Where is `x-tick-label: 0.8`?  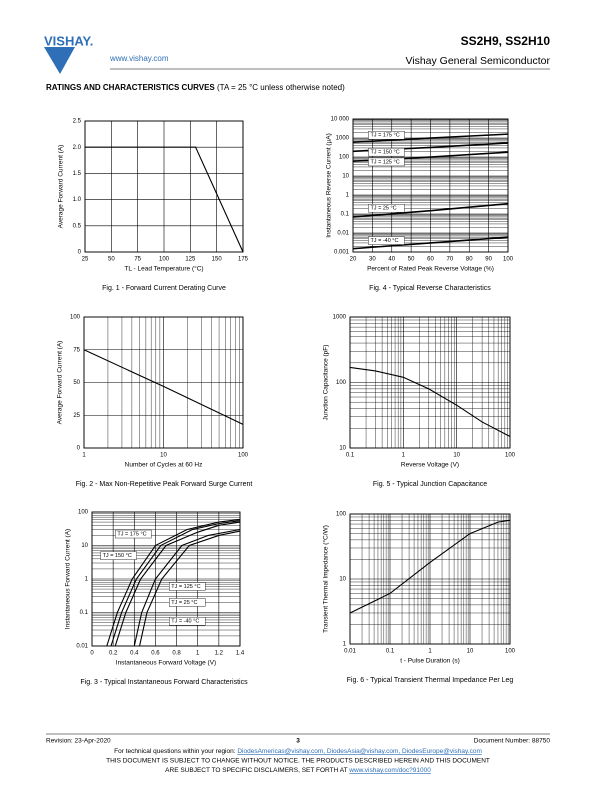
x-tick-label: 0.8 is located at coordinates (176, 654).